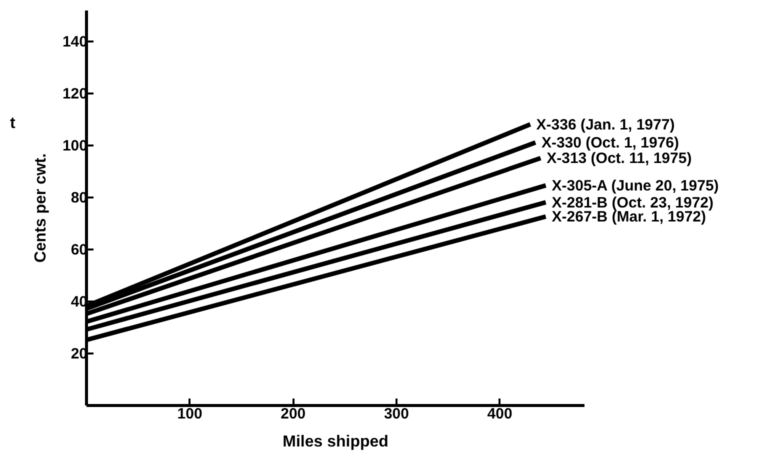 This screenshot has width=784, height=475. I want to click on y-axis-title: Cents per cwt., so click(41, 208).